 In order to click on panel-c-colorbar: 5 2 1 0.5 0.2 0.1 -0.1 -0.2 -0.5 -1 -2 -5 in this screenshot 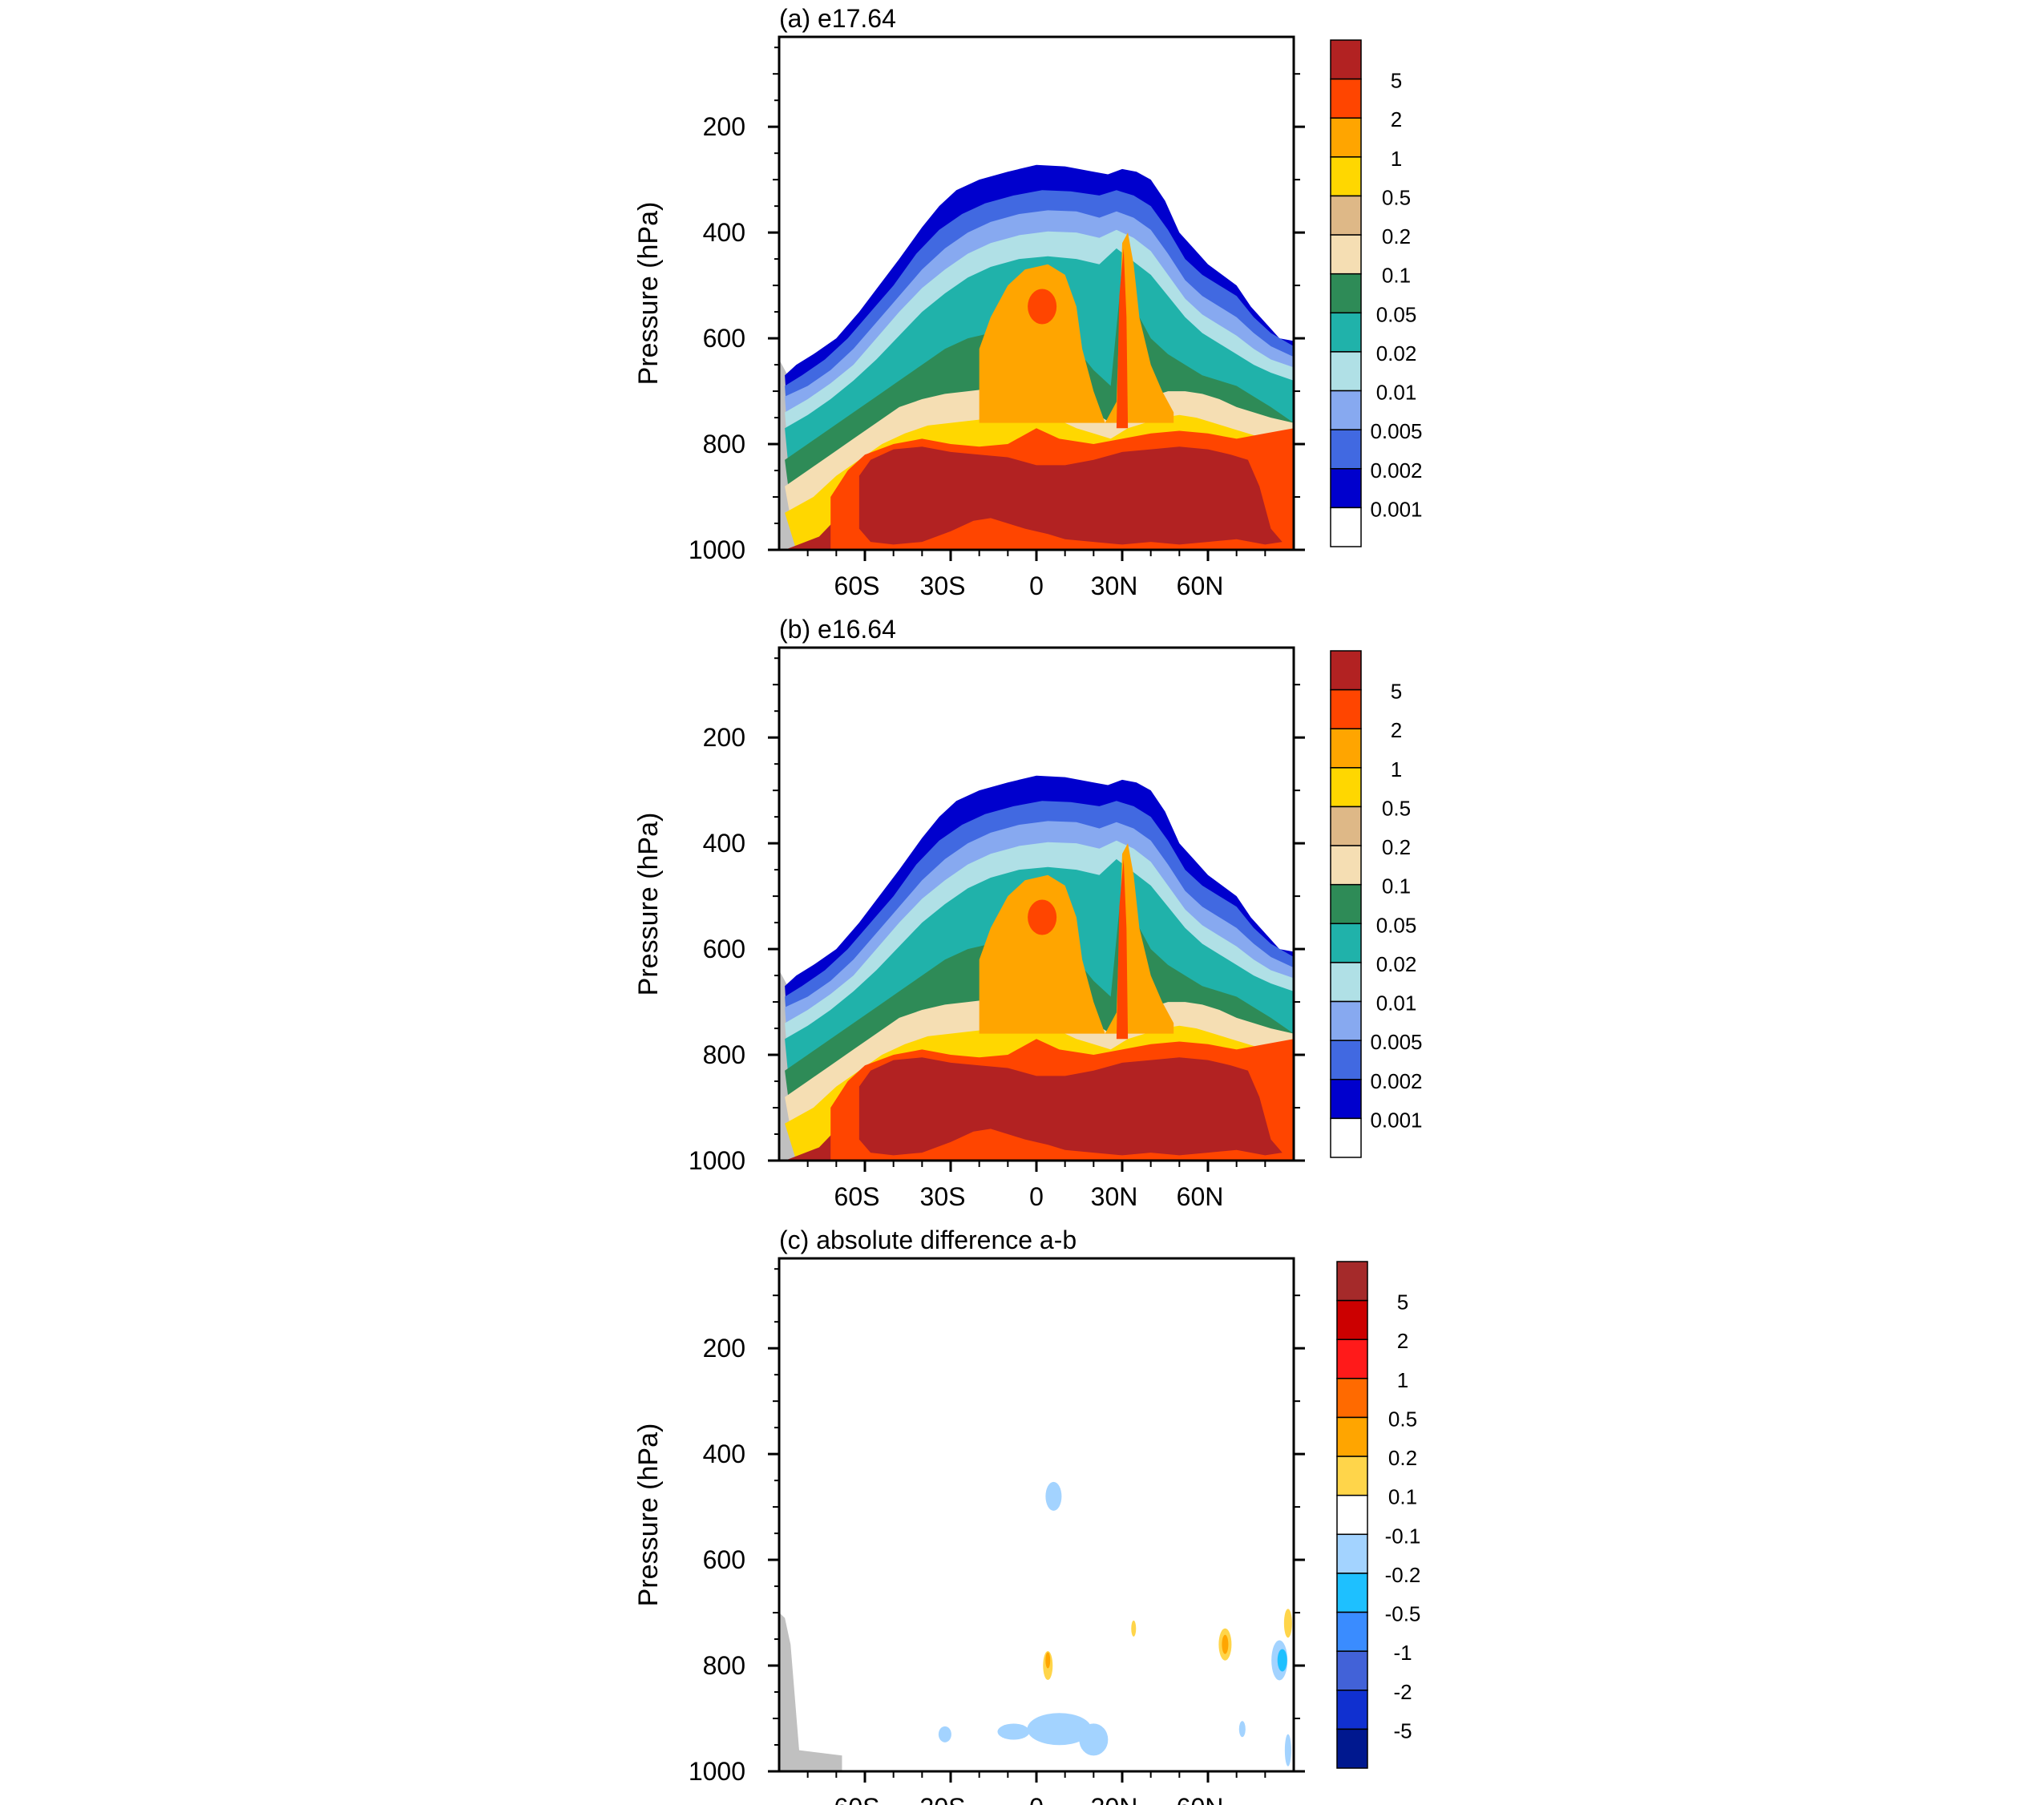, I will do `click(1378, 1515)`.